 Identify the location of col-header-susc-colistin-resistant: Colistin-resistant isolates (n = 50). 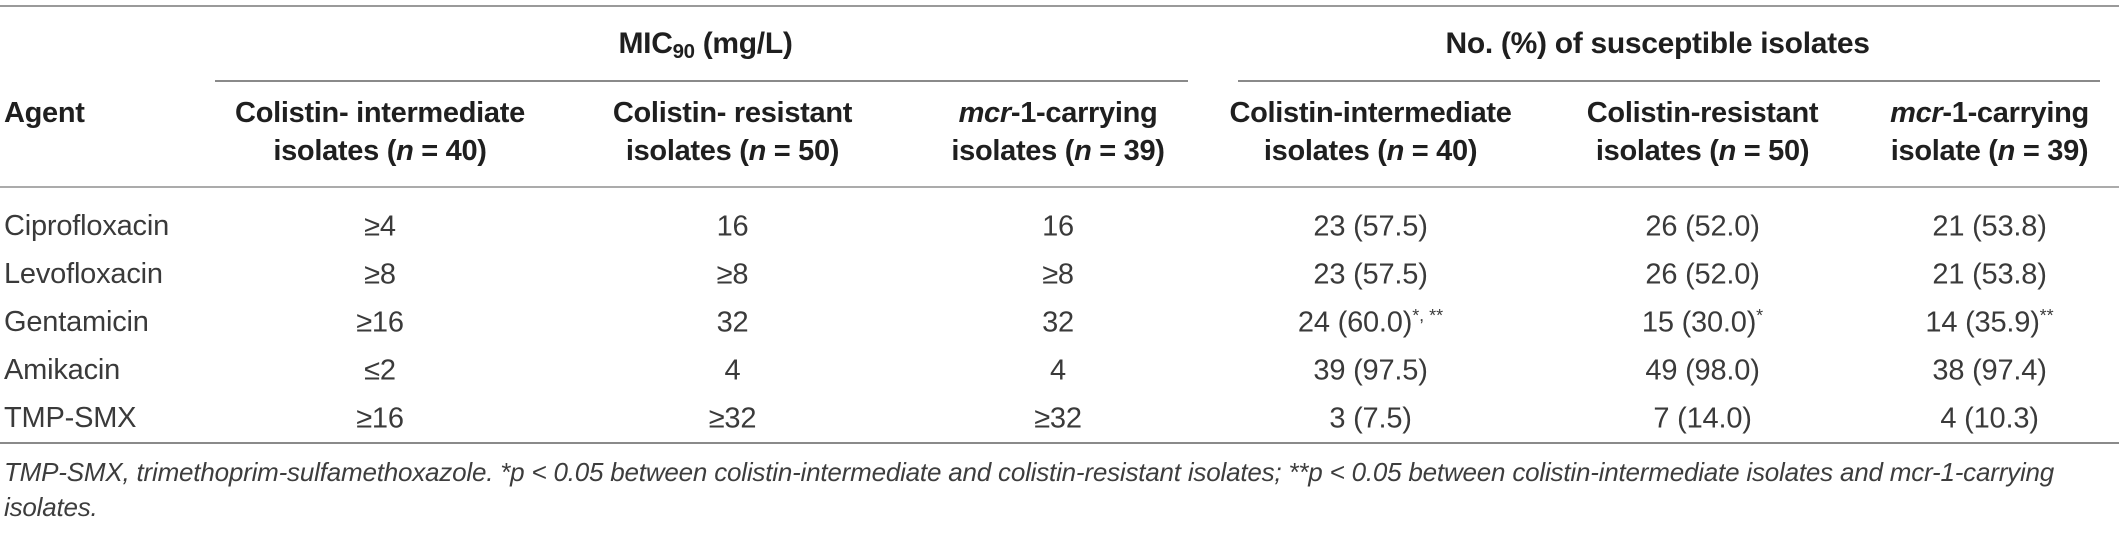
(1703, 135).